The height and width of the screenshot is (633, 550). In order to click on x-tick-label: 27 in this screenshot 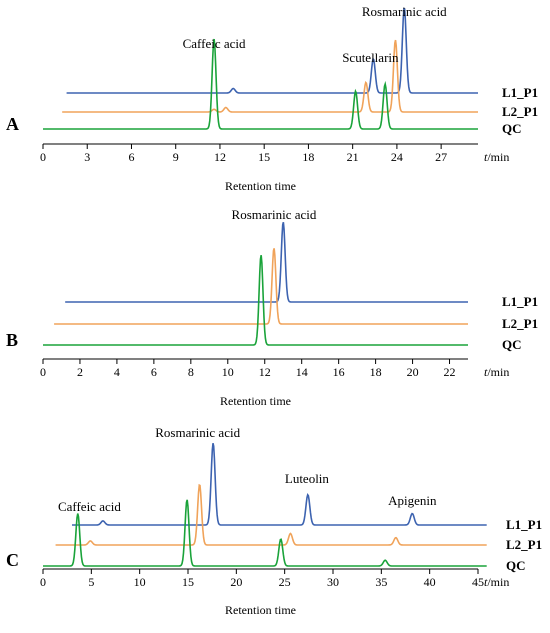, I will do `click(441, 157)`.